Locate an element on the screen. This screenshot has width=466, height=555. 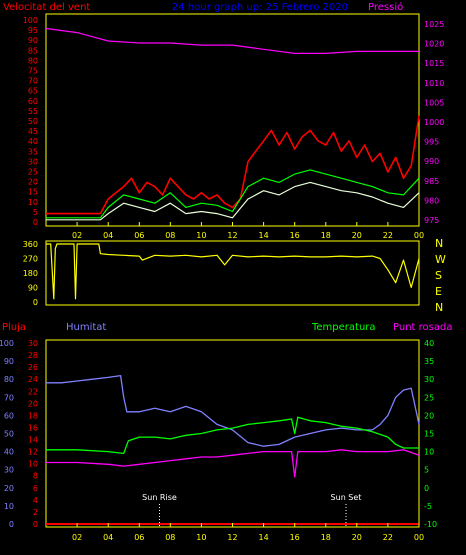
humidity-tick-label: 30 is located at coordinates (9, 470).